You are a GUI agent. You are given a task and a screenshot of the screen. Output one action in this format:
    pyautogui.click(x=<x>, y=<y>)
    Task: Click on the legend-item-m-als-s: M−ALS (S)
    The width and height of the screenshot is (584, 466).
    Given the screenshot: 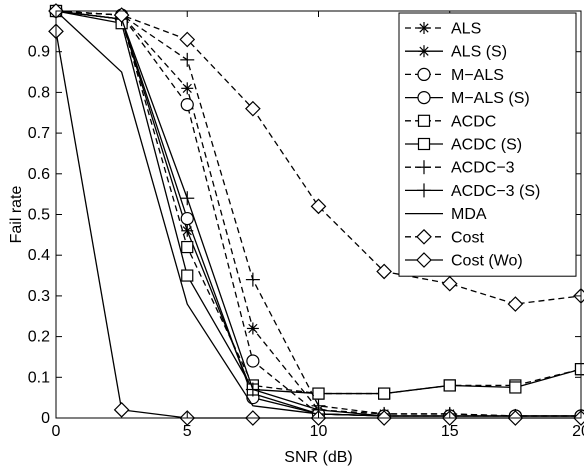 What is the action you would take?
    pyautogui.click(x=467, y=98)
    